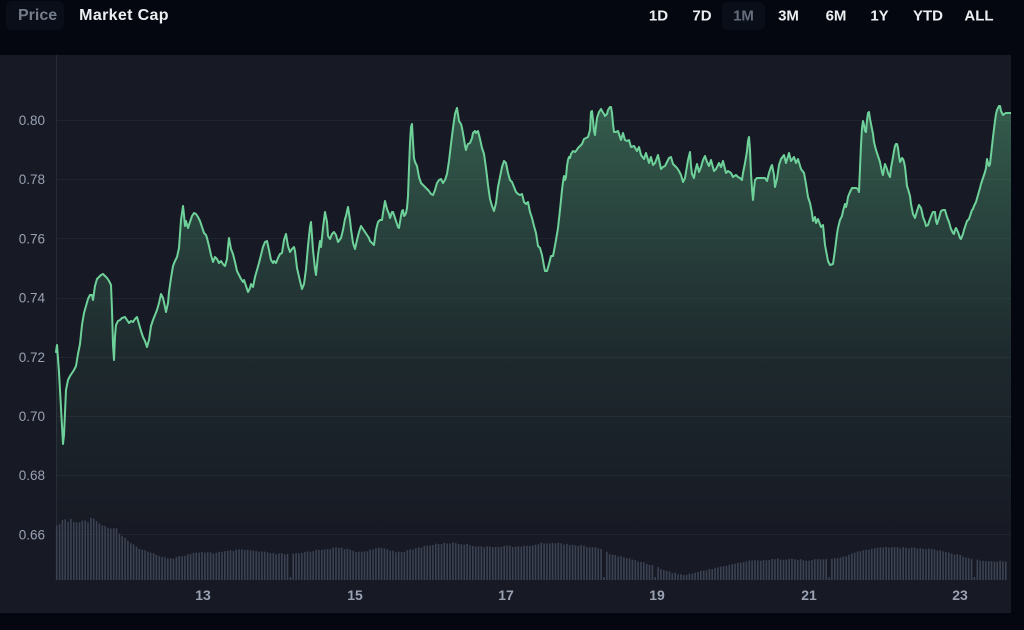 Image resolution: width=1024 pixels, height=630 pixels. Describe the element at coordinates (960, 595) in the screenshot. I see `svg-text: 23` at that location.